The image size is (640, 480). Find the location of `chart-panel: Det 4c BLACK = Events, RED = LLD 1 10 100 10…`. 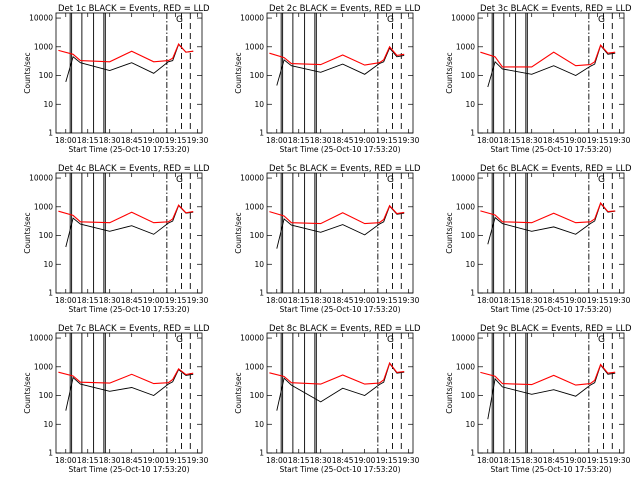

chart-panel: Det 4c BLACK = Events, RED = LLD 1 10 100 10… is located at coordinates (116, 239).